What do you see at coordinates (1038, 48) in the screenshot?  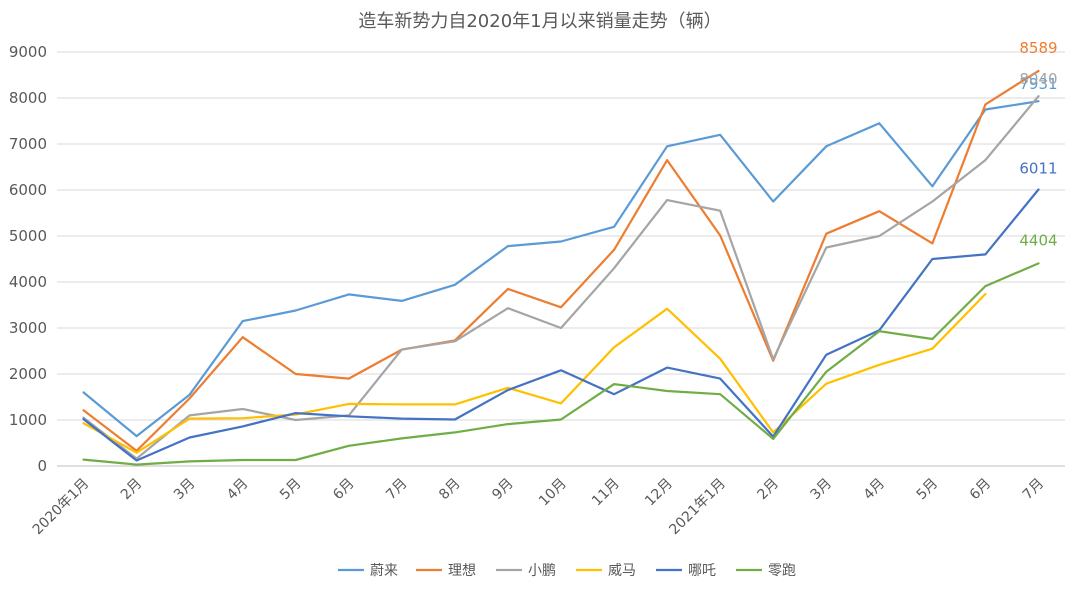 I see `end-value-label: 8589` at bounding box center [1038, 48].